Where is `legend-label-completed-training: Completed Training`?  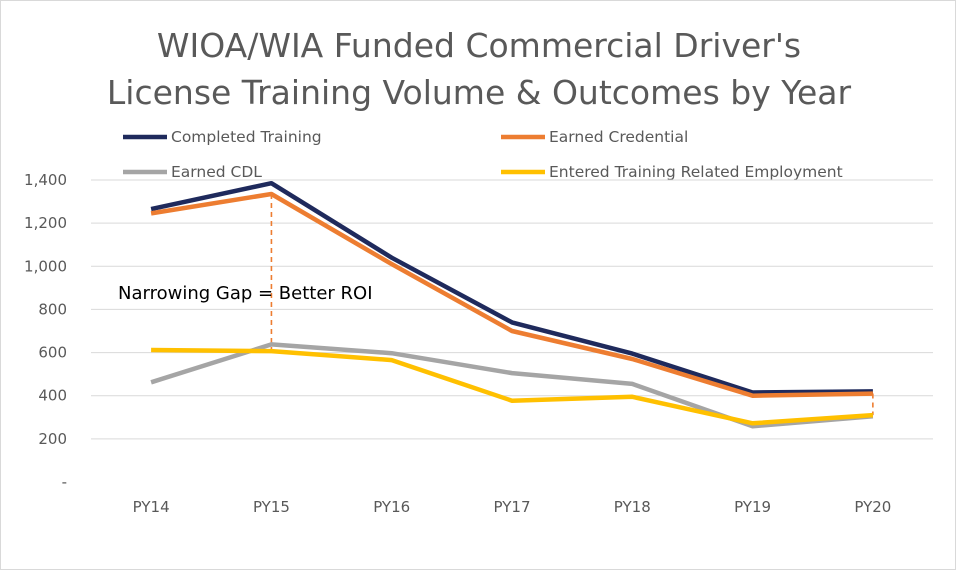
legend-label-completed-training: Completed Training is located at coordinates (246, 137).